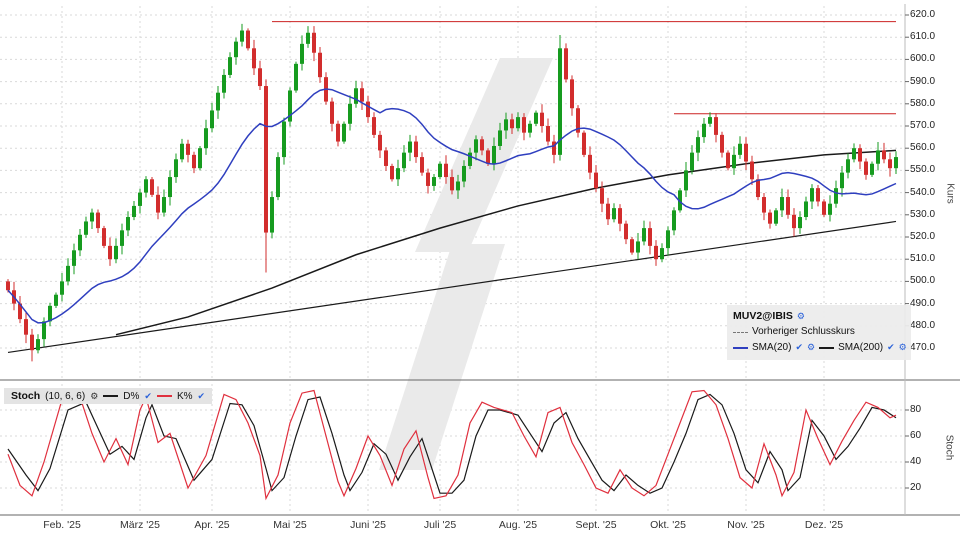  Describe the element at coordinates (902, 347) in the screenshot. I see `sma200-settings-icon: ⚙` at that location.